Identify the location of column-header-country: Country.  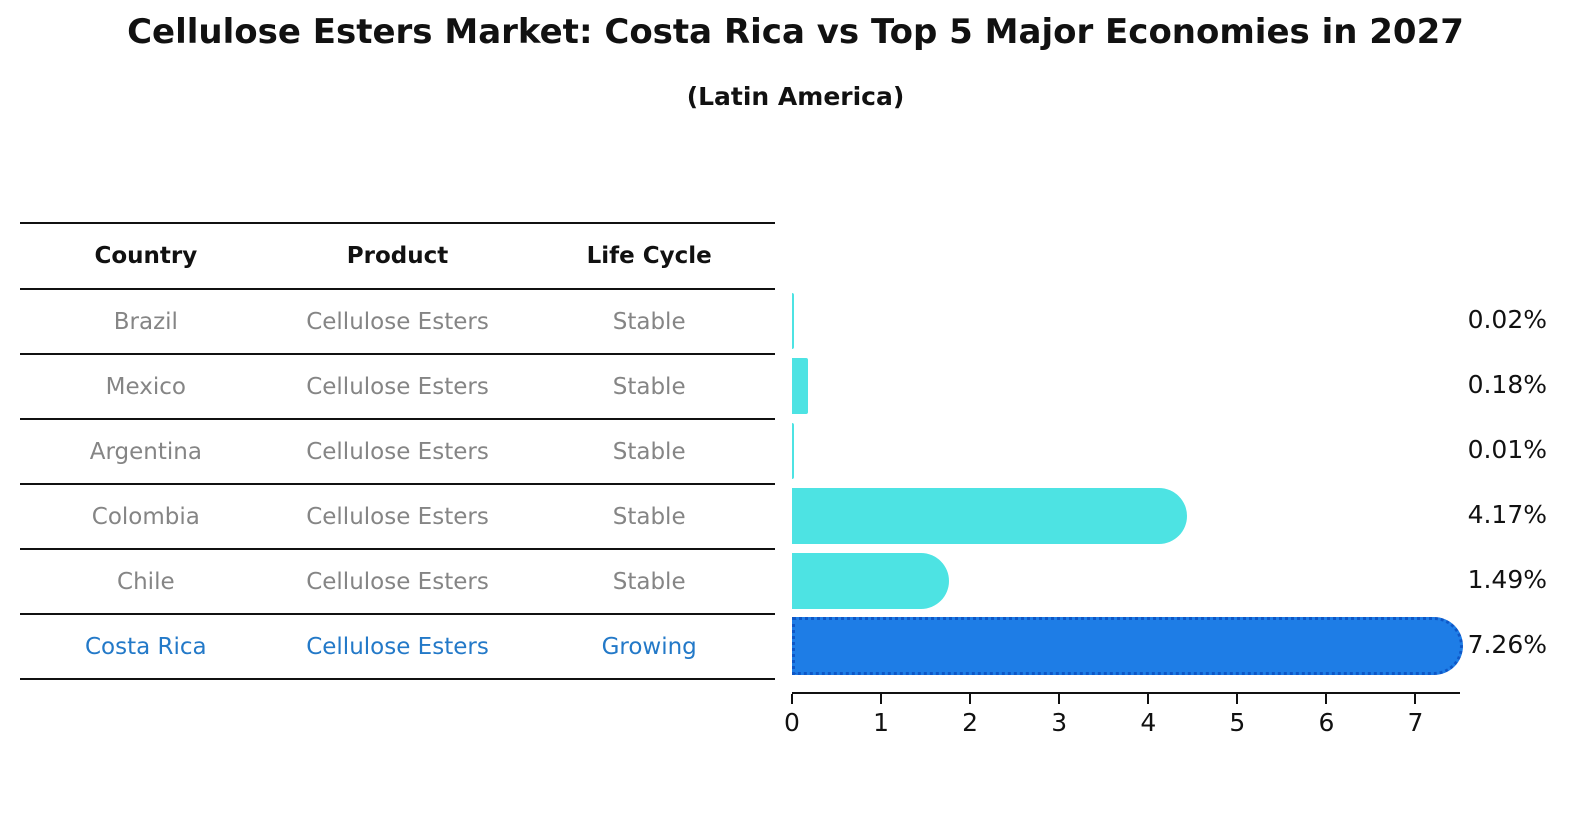
(146, 256).